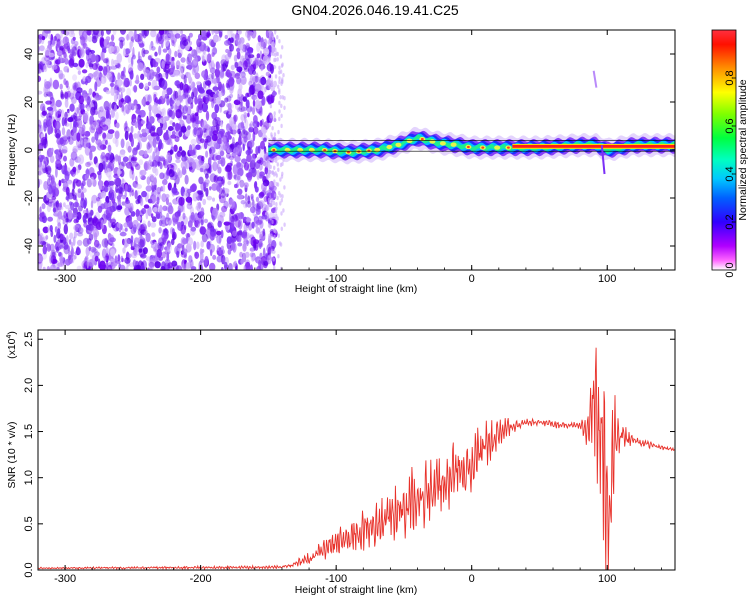  Describe the element at coordinates (730, 221) in the screenshot. I see `colorbar-tick-label: 0.2` at that location.